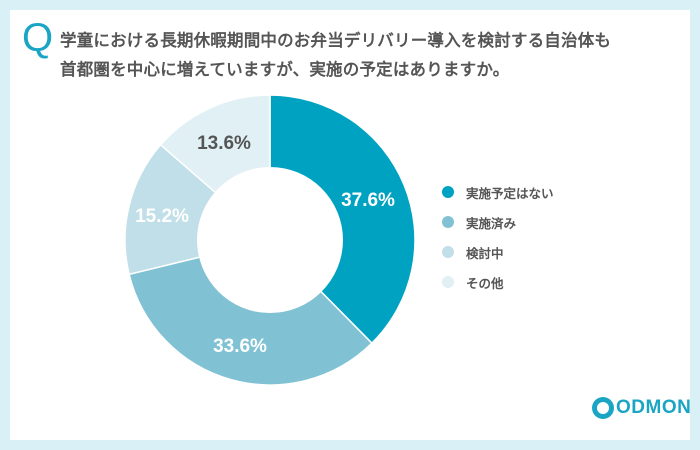  Describe the element at coordinates (336, 40) in the screenshot. I see `title-line-1: 学童における長期休暇期間中のお弁当デリバリー導入を検討する自治体も` at that location.